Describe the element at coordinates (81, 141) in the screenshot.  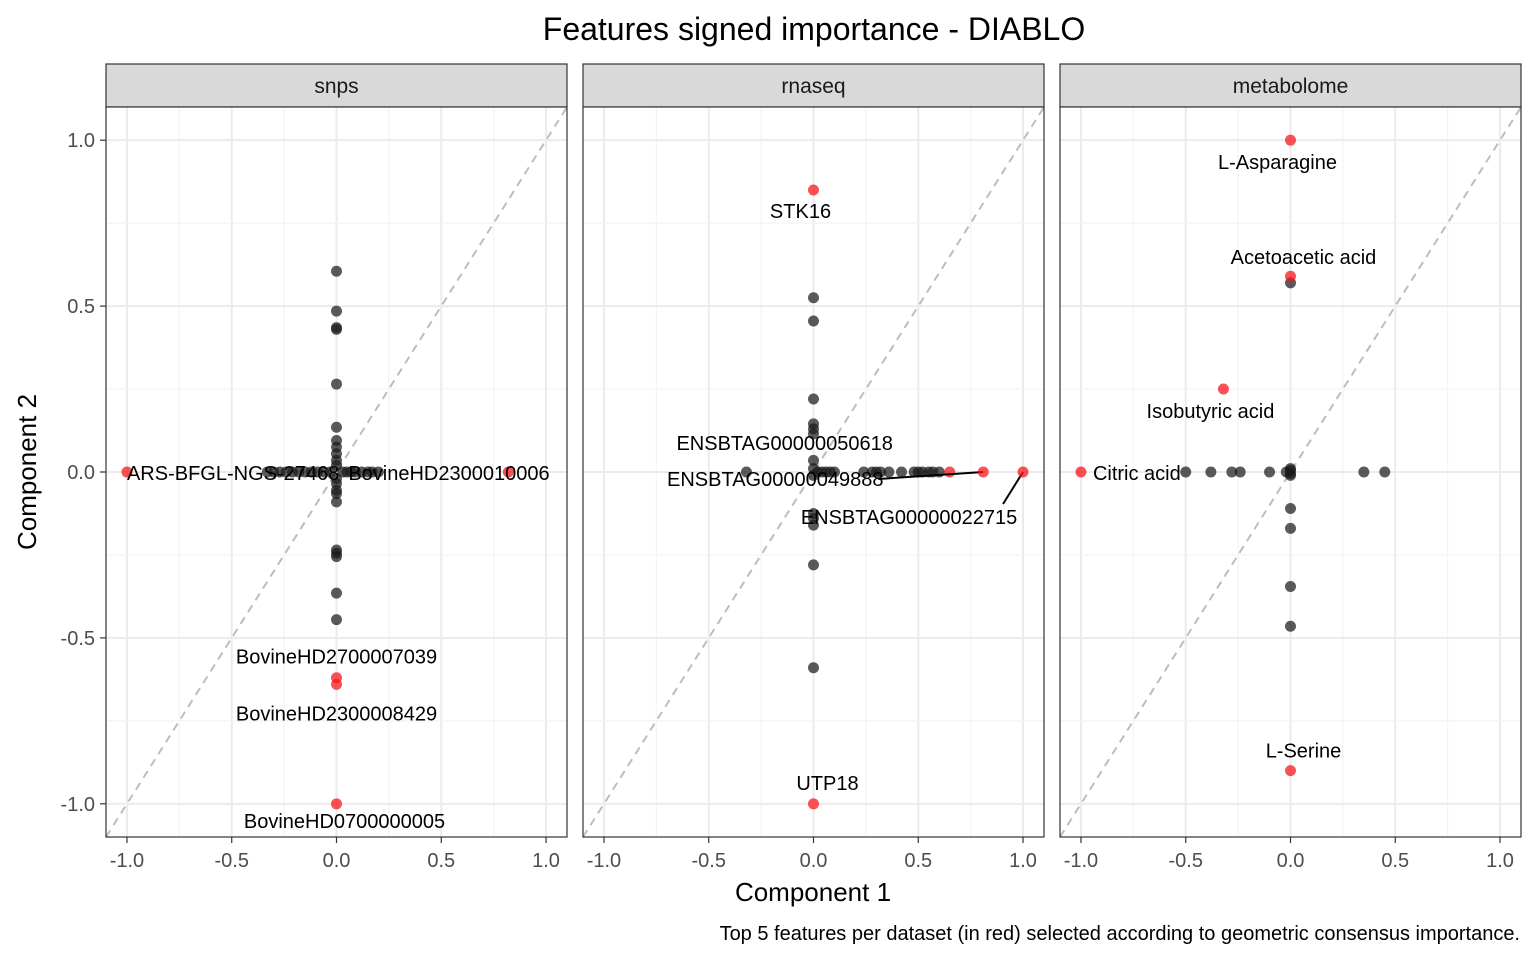
I see `y-tick-label: 1.0` at that location.